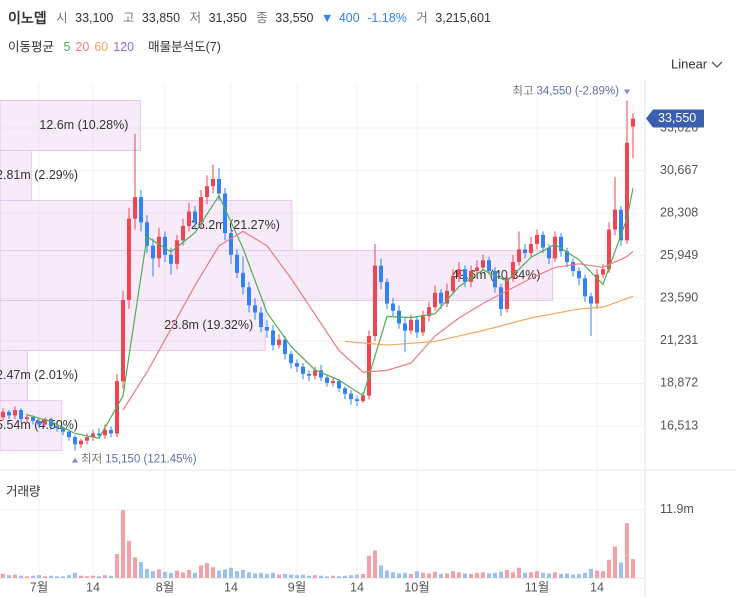 The height and width of the screenshot is (597, 736). Describe the element at coordinates (23, 491) in the screenshot. I see `volume-title: 거래량` at that location.